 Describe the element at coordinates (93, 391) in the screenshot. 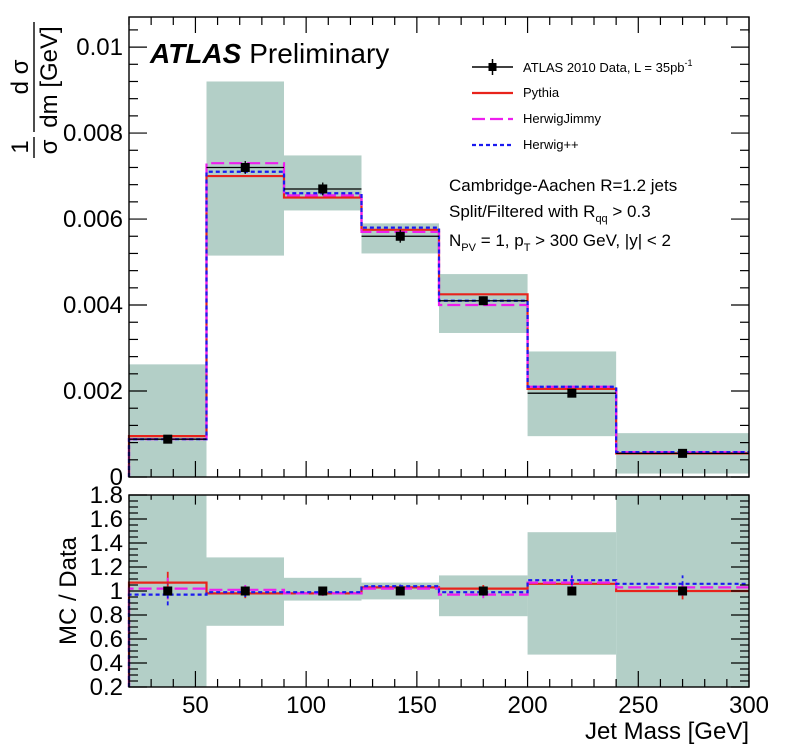

I see `upper-y-tick-label: 0.002` at that location.